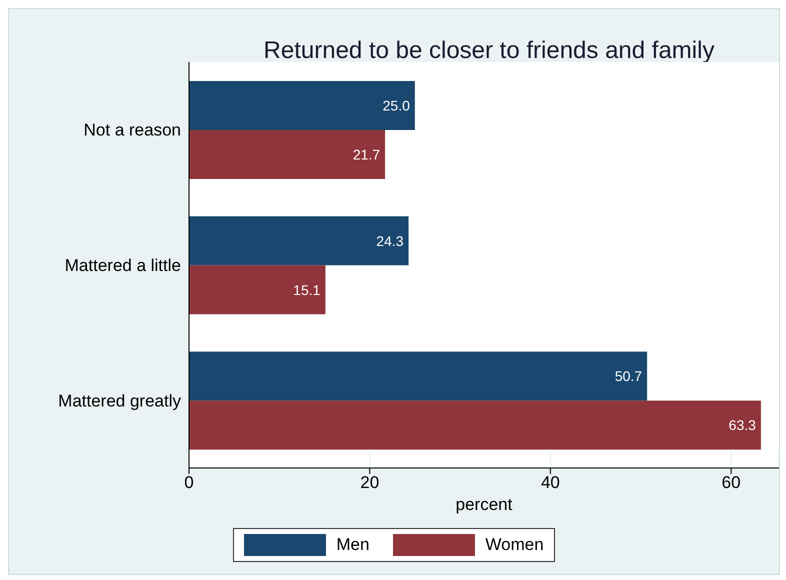  Describe the element at coordinates (366, 154) in the screenshot. I see `data-label: 21.7` at that location.